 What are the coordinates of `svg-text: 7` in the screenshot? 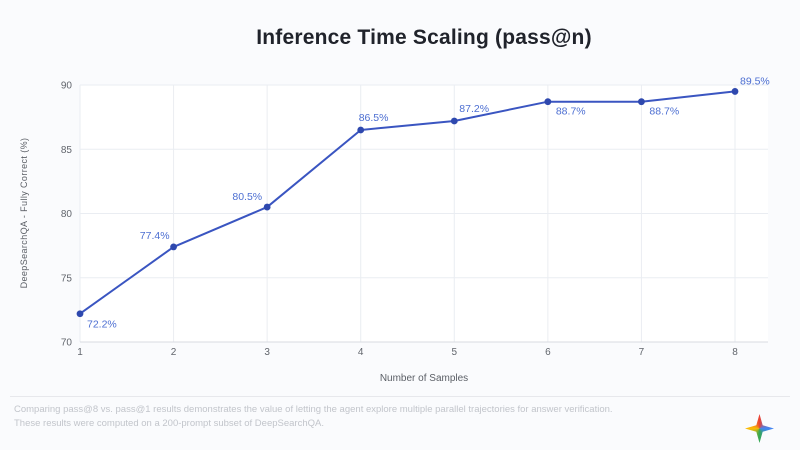 It's located at (642, 352).